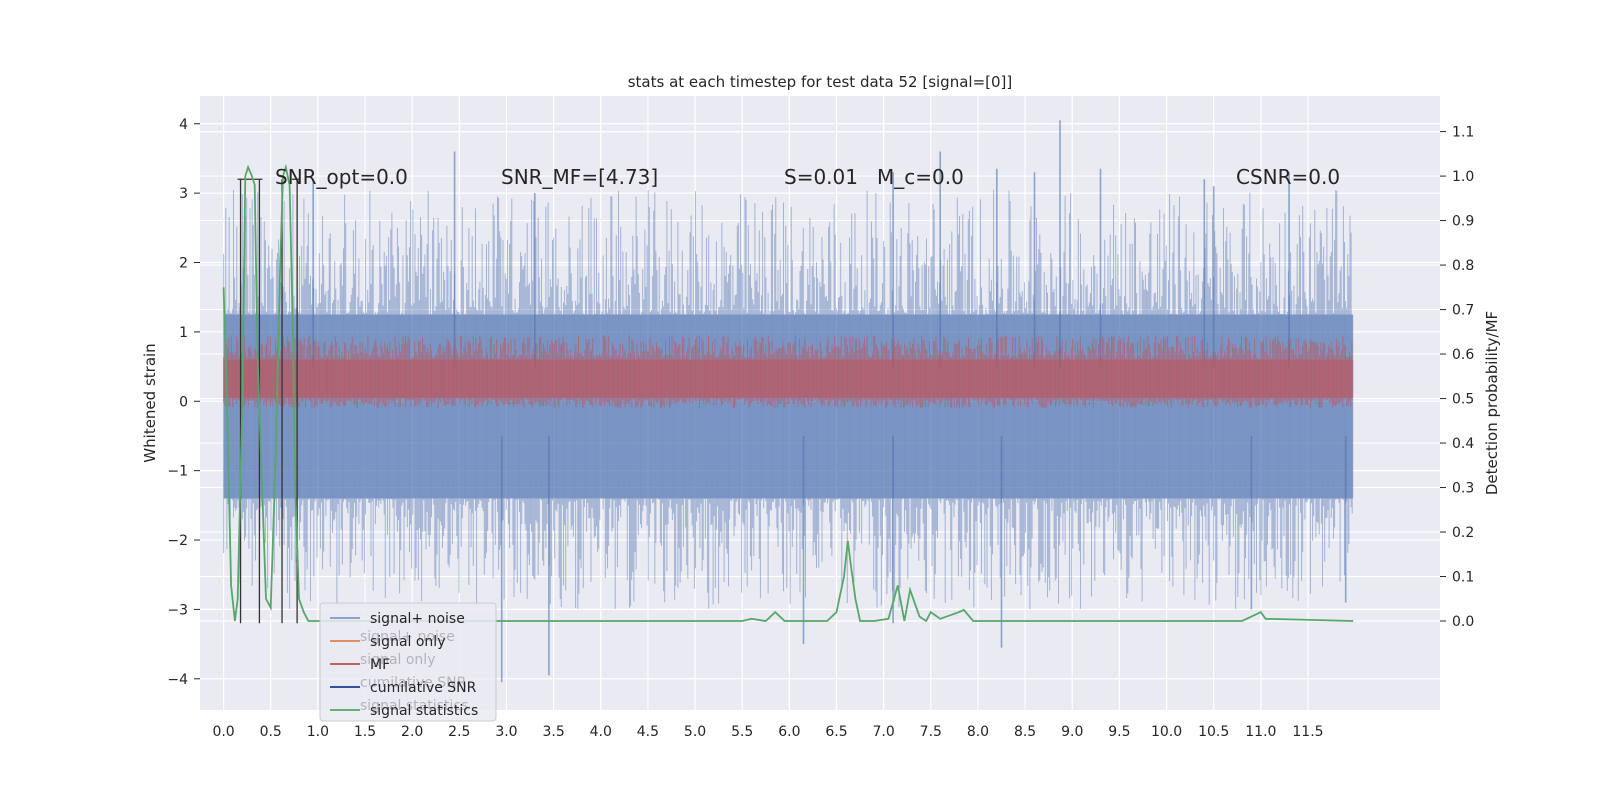 Image resolution: width=1600 pixels, height=800 pixels. I want to click on x-tick-label: 11.5, so click(1307, 732).